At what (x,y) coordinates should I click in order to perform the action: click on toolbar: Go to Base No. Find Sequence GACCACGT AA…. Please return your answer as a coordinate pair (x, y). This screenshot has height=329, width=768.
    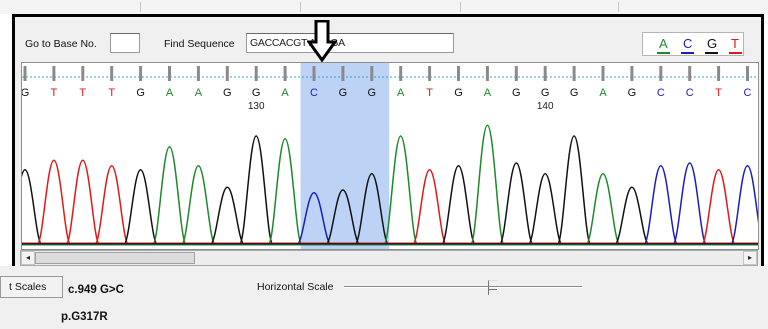
    Looking at the image, I should click on (388, 38).